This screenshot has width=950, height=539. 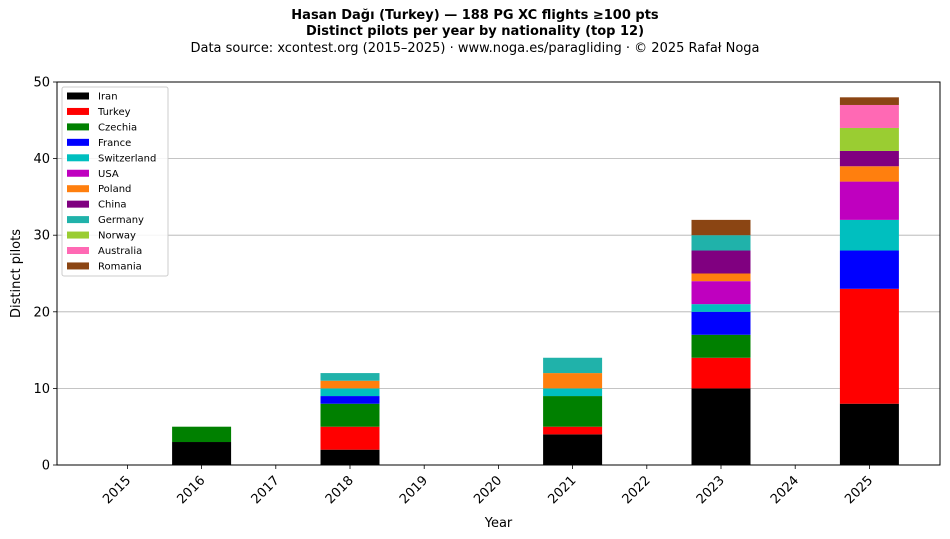 I want to click on legend-label: Czechia, so click(x=117, y=127).